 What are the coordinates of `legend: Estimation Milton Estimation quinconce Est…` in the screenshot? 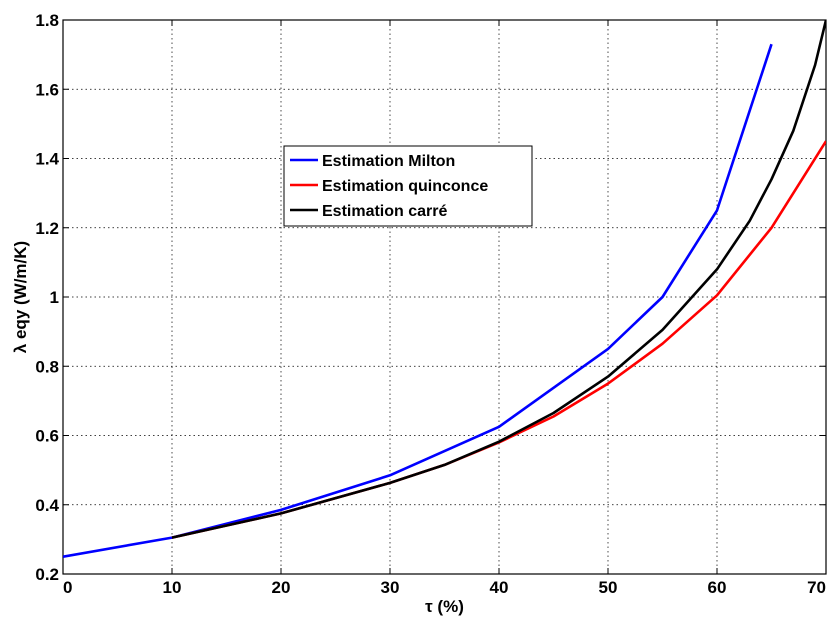 It's located at (408, 186).